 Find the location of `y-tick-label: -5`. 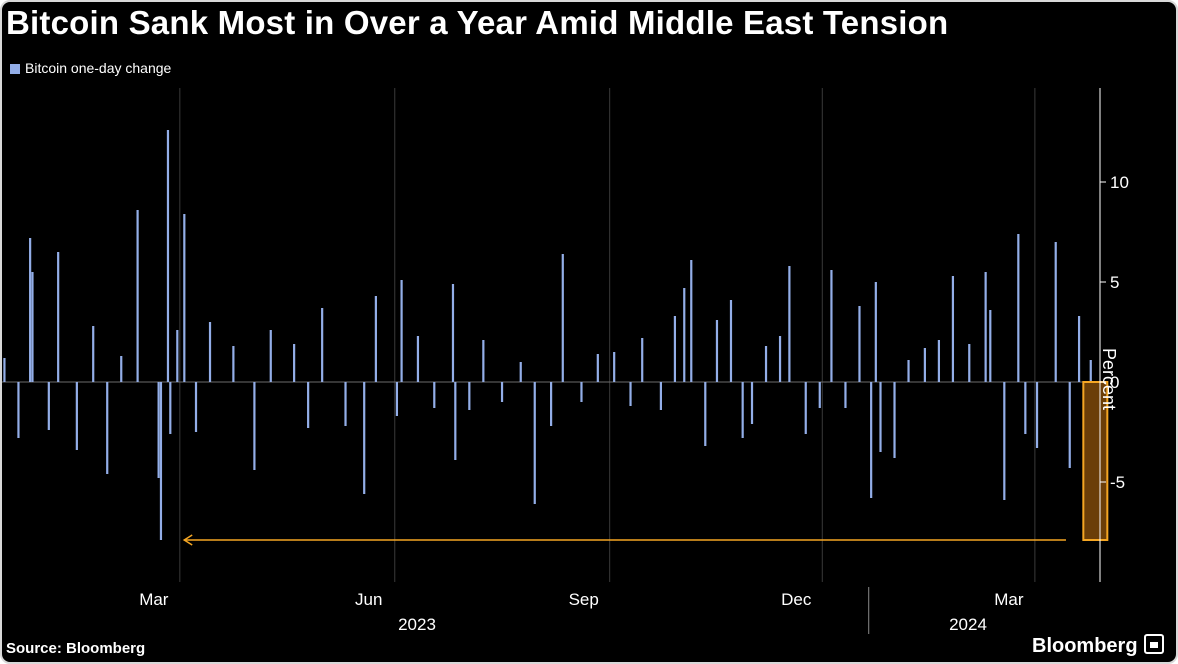

y-tick-label: -5 is located at coordinates (1117, 482).